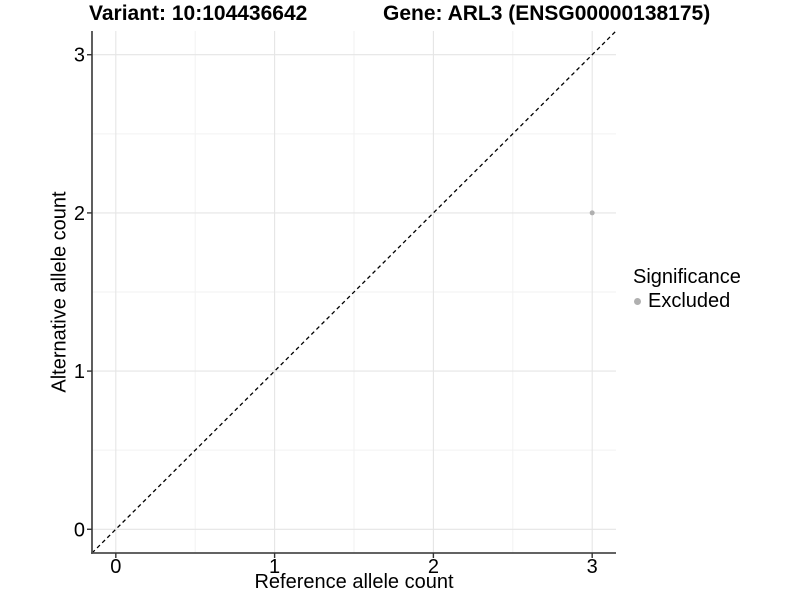  Describe the element at coordinates (79, 372) in the screenshot. I see `y-tick-label: 1` at that location.